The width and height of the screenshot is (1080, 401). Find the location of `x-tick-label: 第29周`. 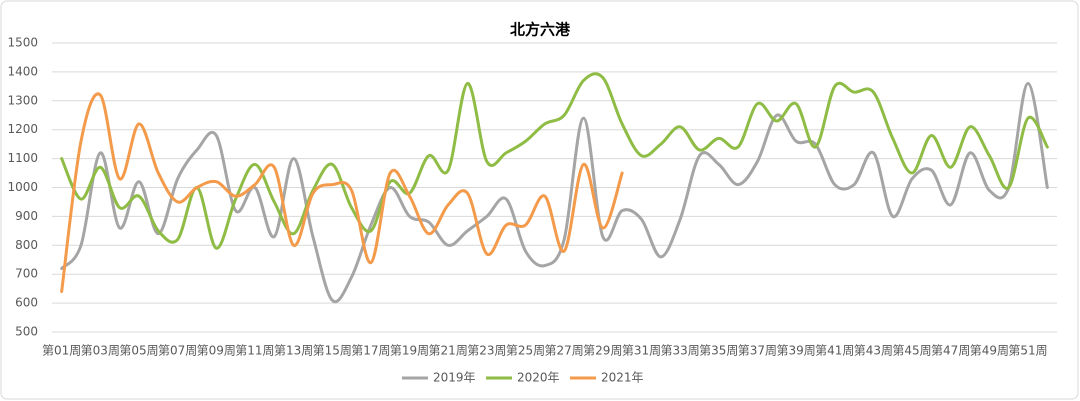

x-tick-label: 第29周 is located at coordinates (602, 351).